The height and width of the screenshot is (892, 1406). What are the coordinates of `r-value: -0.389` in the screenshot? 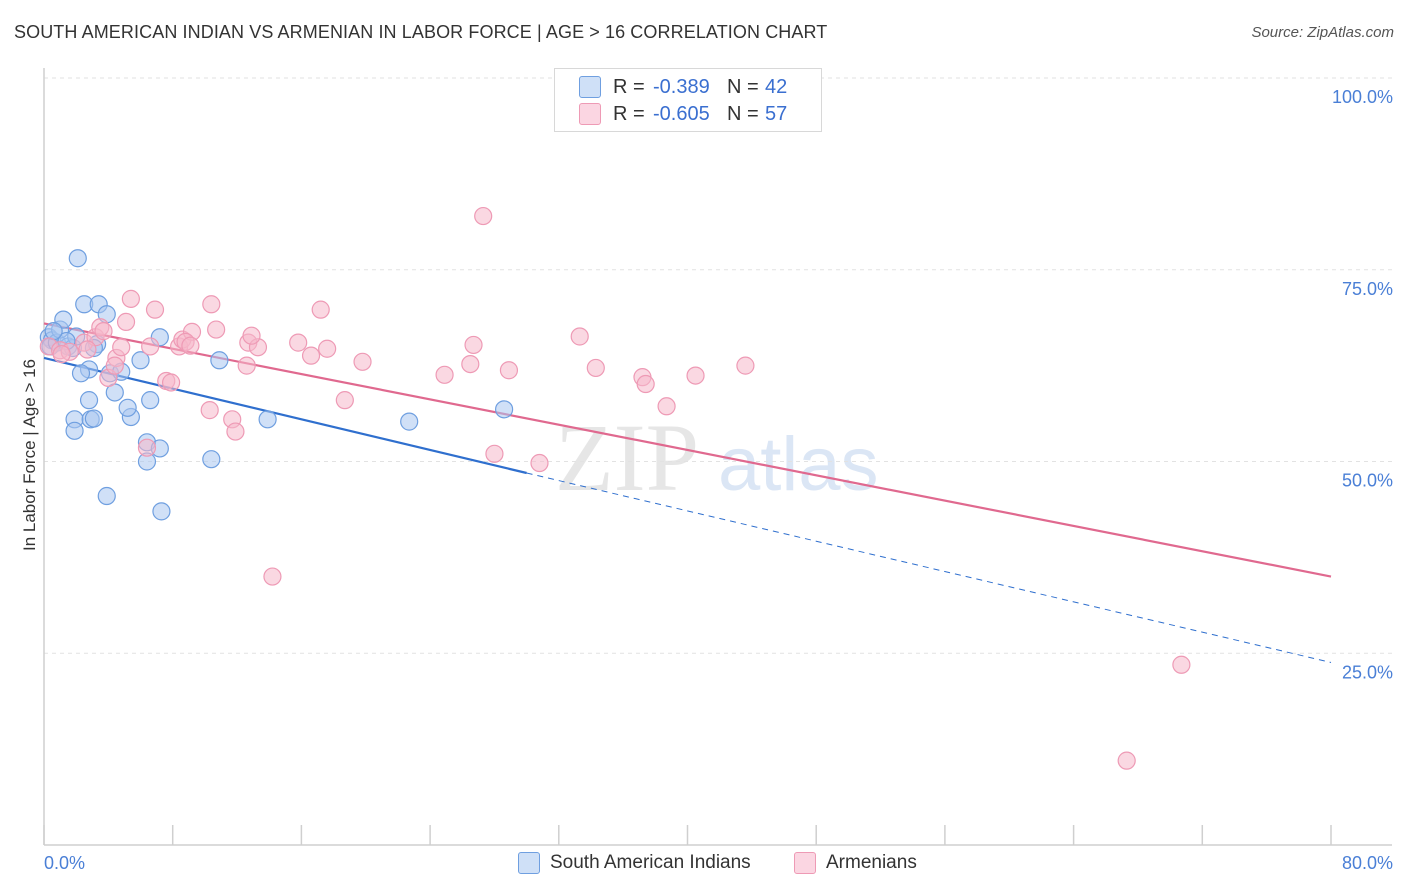 It's located at (681, 86).